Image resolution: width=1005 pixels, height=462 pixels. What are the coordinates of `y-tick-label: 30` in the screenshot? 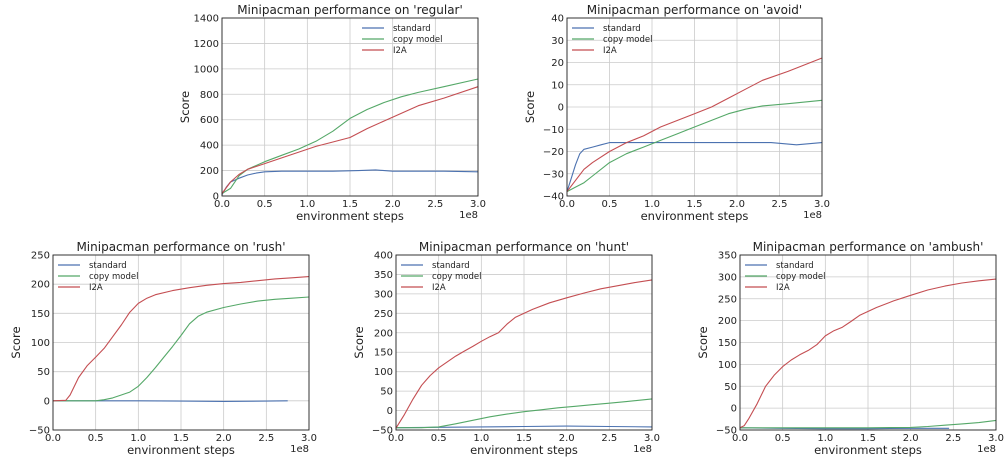 It's located at (557, 41).